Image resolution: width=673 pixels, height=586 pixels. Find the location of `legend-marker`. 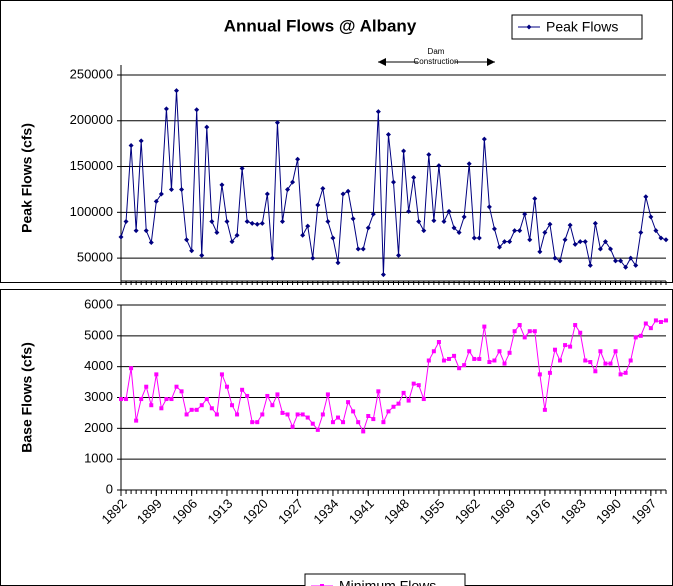

legend-marker is located at coordinates (322, 585).